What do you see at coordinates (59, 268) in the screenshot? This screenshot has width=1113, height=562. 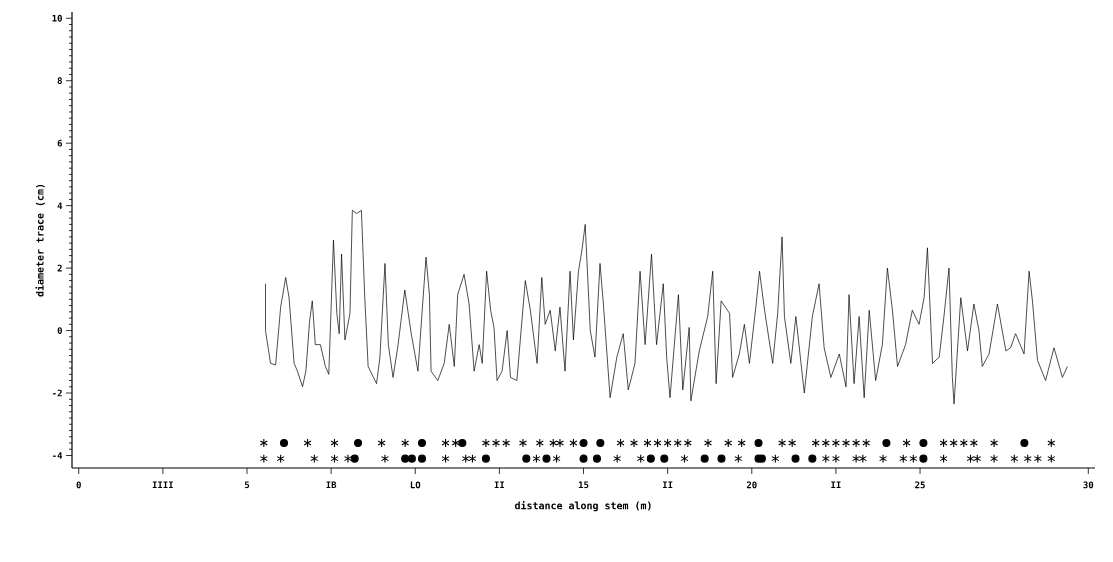 I see `y-tick-label: 2` at bounding box center [59, 268].